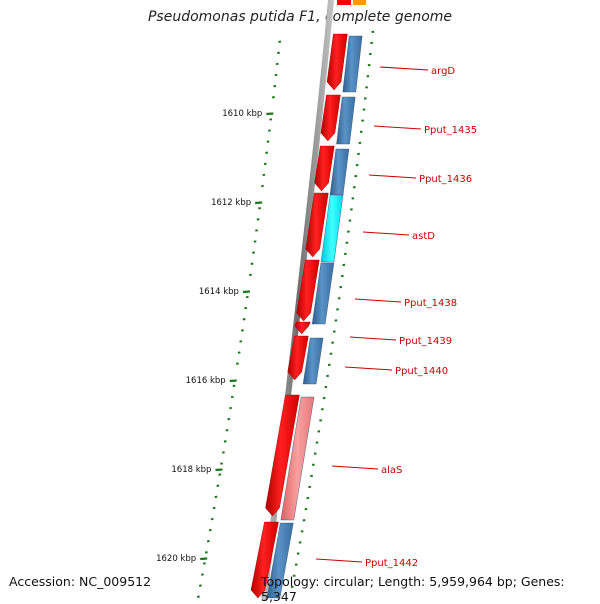 Image resolution: width=600 pixels, height=604 pixels. What do you see at coordinates (430, 303) in the screenshot?
I see `gene-label: Pput_1438` at bounding box center [430, 303].